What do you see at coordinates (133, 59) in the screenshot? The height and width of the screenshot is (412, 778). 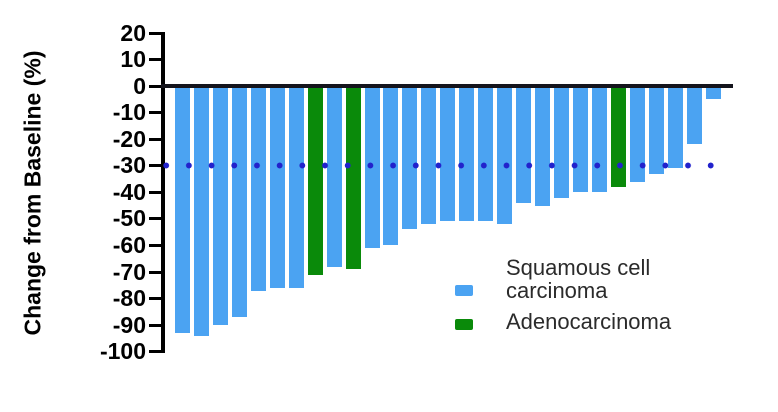 I see `y-axis-tick-label: 10` at bounding box center [133, 59].